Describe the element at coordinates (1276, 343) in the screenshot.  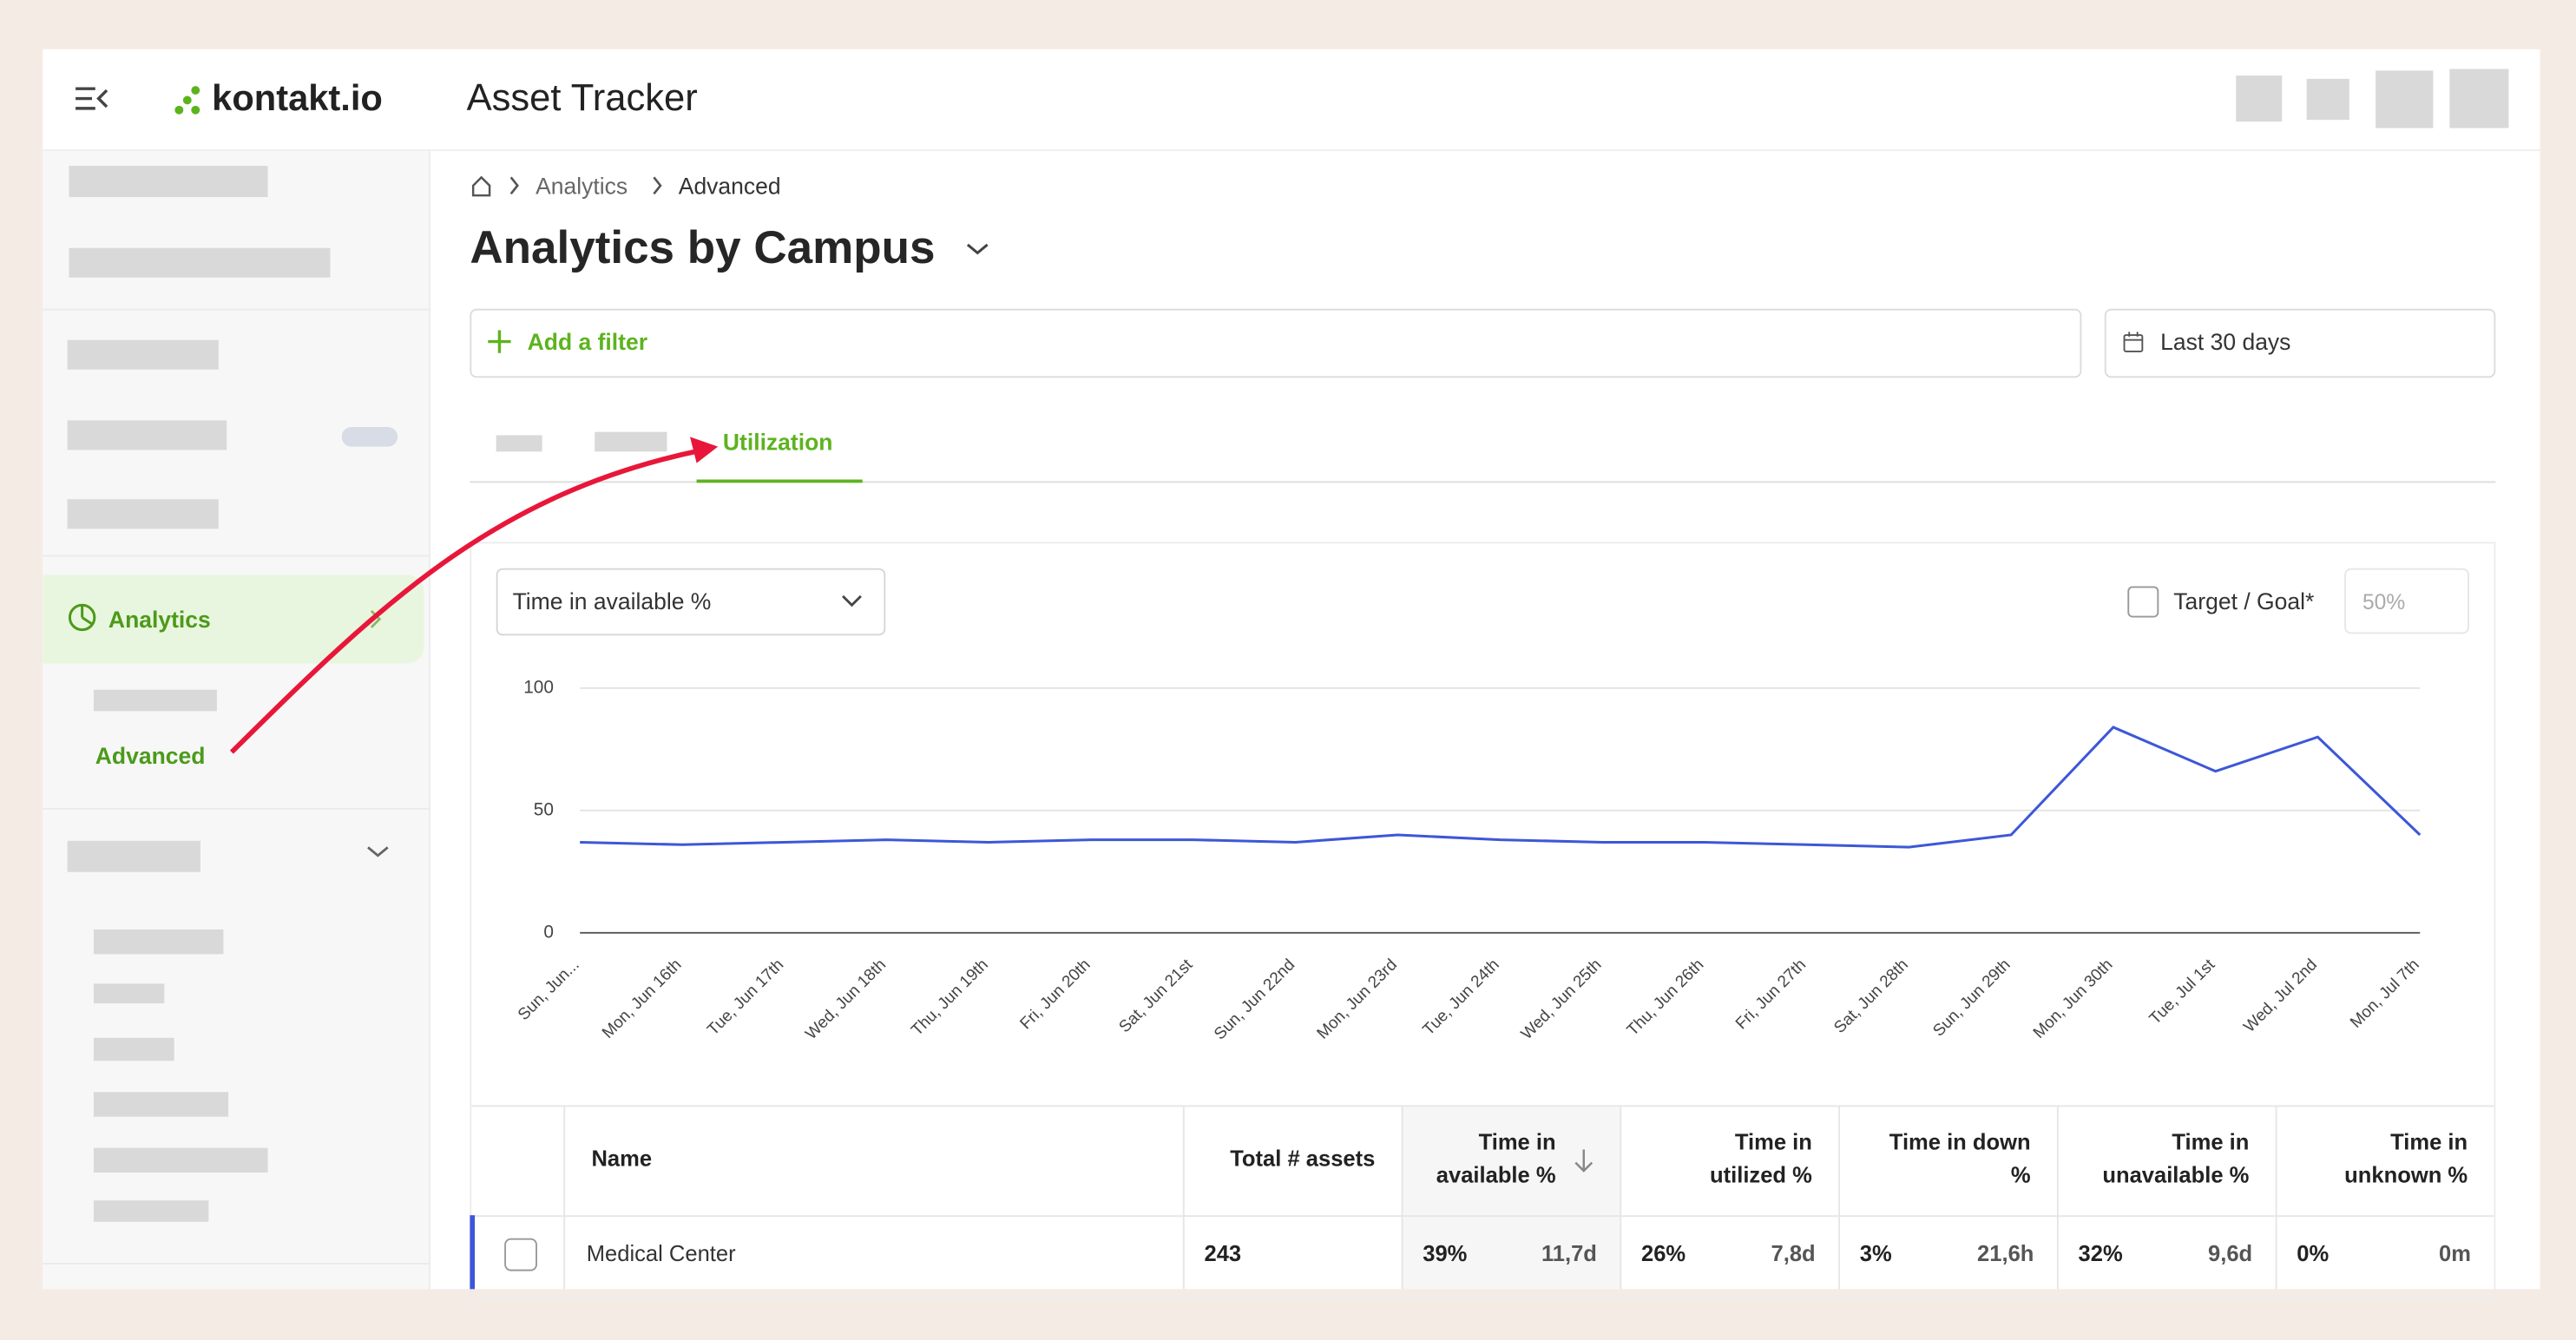
I see `filter-bar` at that location.